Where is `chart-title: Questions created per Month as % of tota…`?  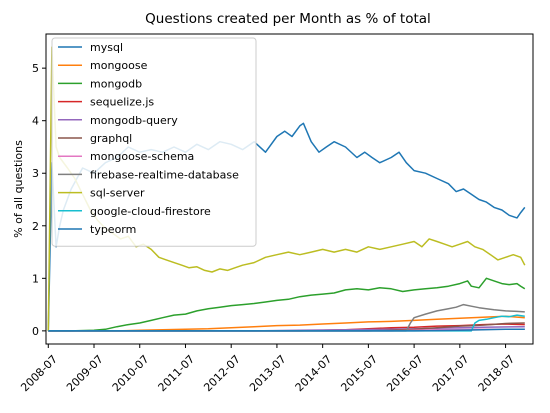
chart-title: Questions created per Month as % of tota… is located at coordinates (288, 19).